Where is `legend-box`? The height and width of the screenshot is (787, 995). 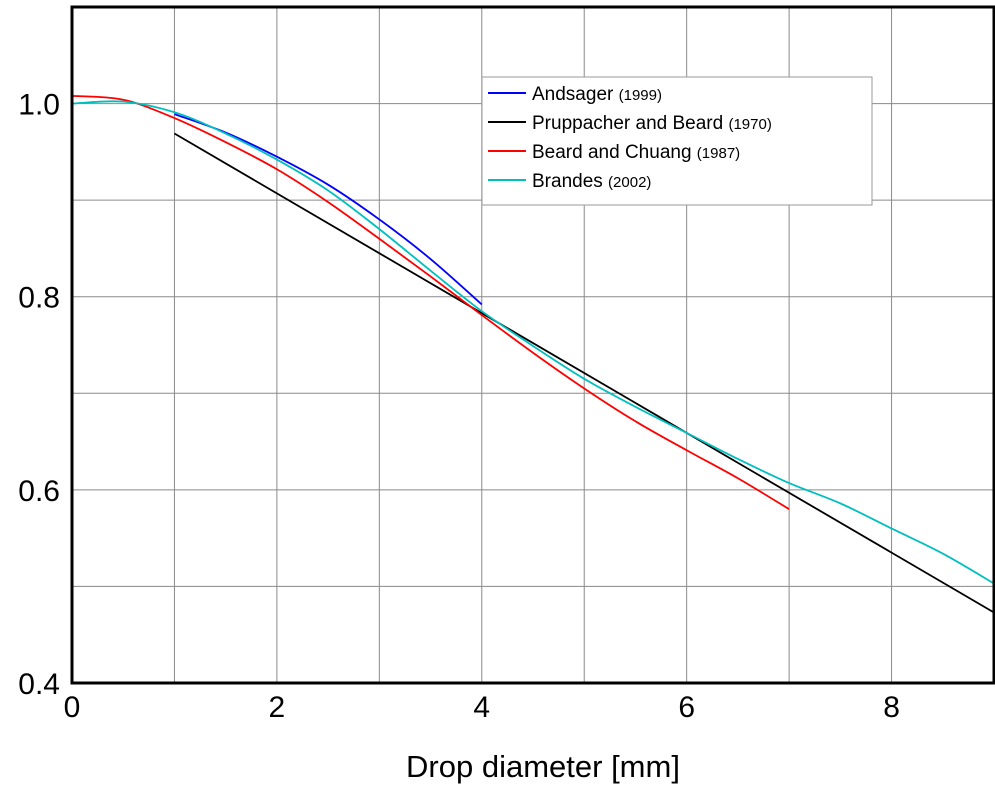
legend-box is located at coordinates (677, 141).